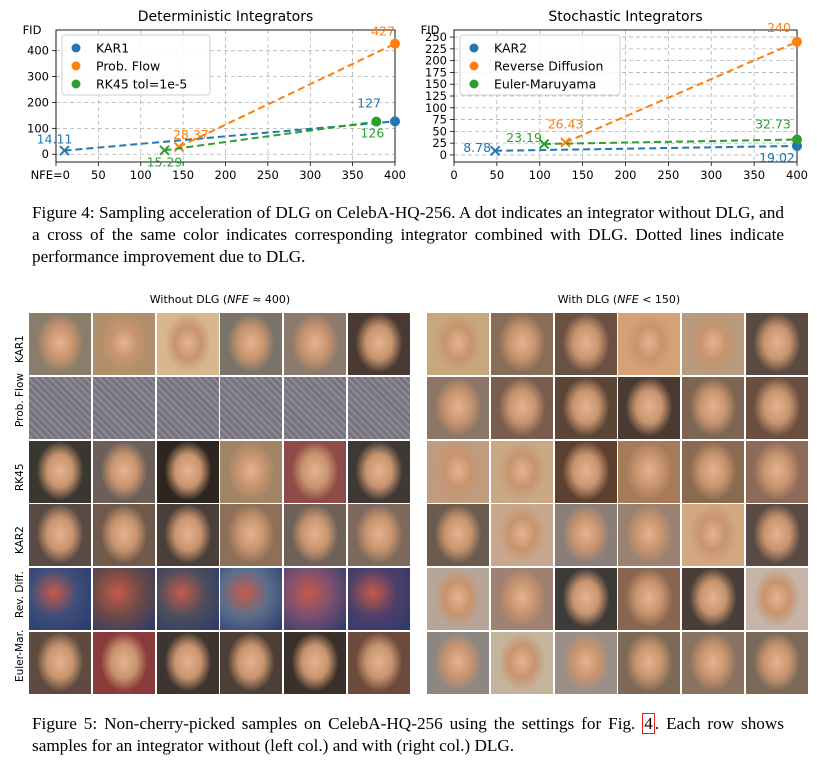 The width and height of the screenshot is (817, 769). Describe the element at coordinates (353, 175) in the screenshot. I see `x-tick-label: 350` at that location.